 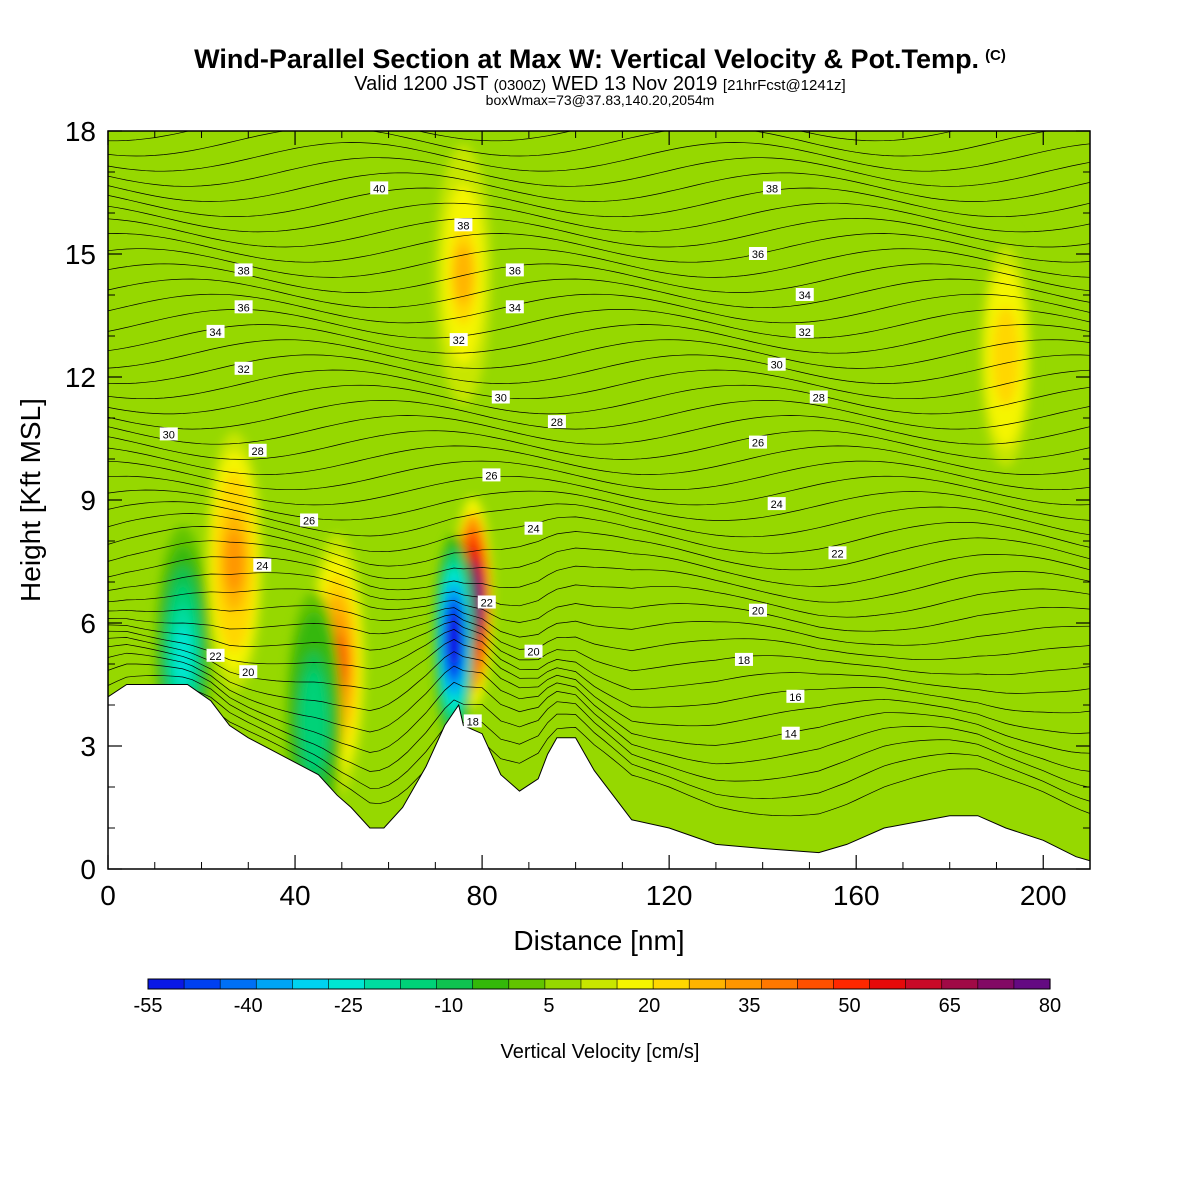 I want to click on valid-date: WED 13 Nov 2019, so click(x=634, y=84).